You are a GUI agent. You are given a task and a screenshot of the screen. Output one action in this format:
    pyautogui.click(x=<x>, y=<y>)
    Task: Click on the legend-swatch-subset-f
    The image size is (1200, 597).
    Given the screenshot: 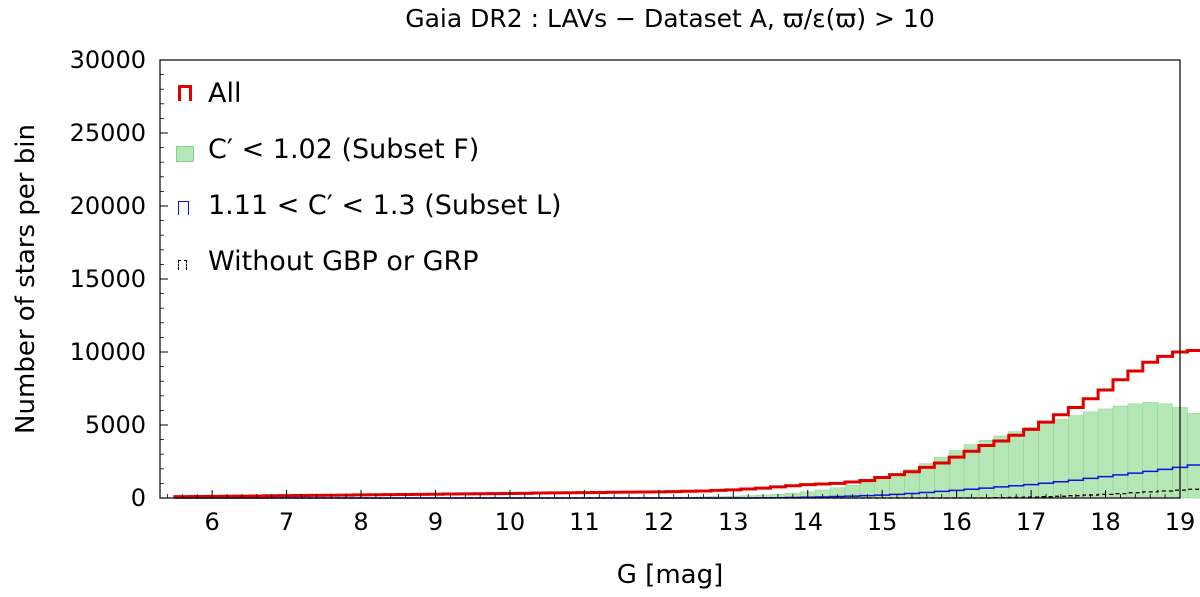 What is the action you would take?
    pyautogui.click(x=185, y=154)
    